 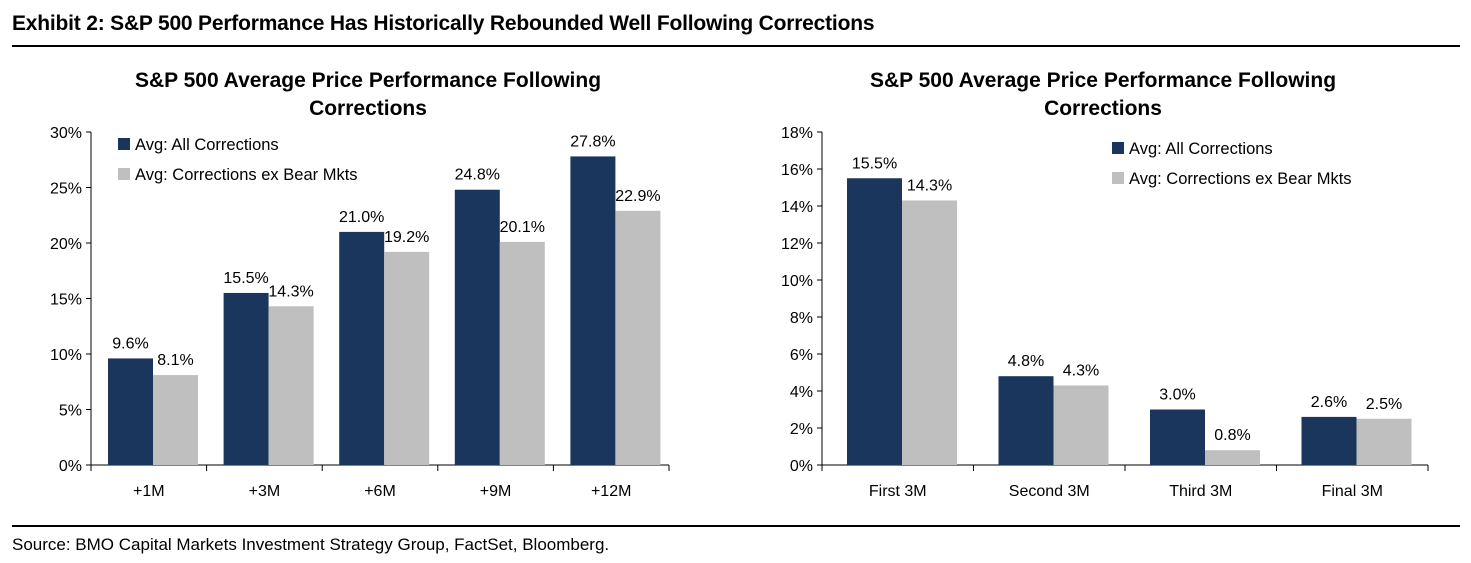 What do you see at coordinates (66, 133) in the screenshot?
I see `y-tick-label: 30%` at bounding box center [66, 133].